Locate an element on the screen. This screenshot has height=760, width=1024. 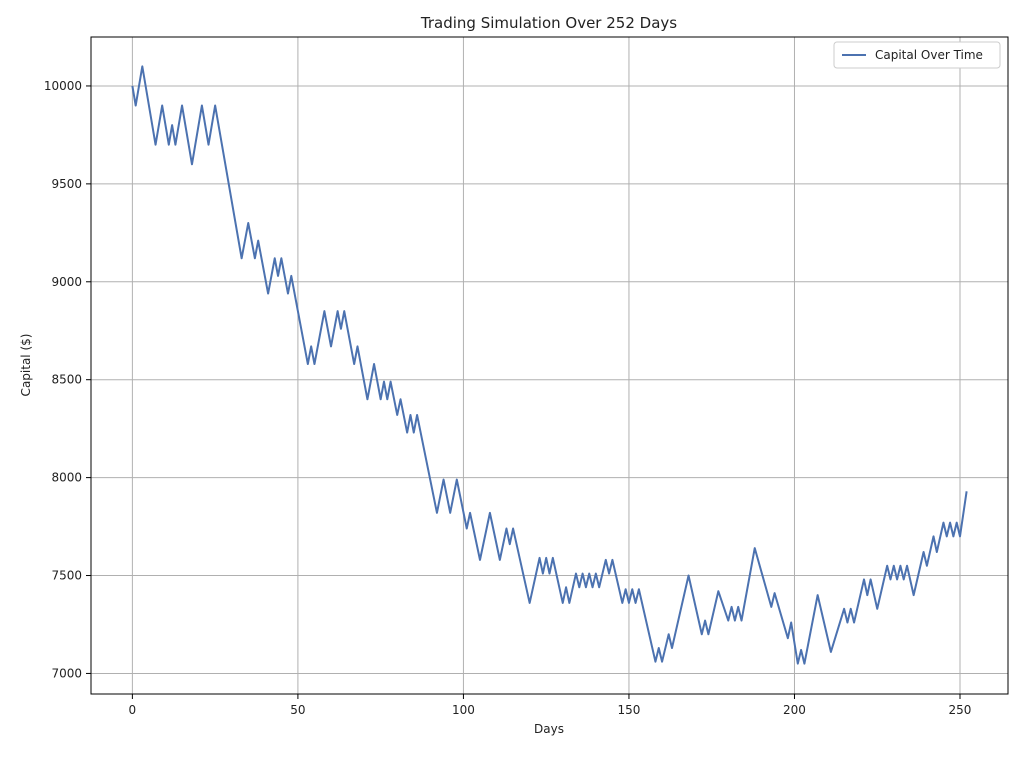
x-tick-label: 200 is located at coordinates (794, 710).